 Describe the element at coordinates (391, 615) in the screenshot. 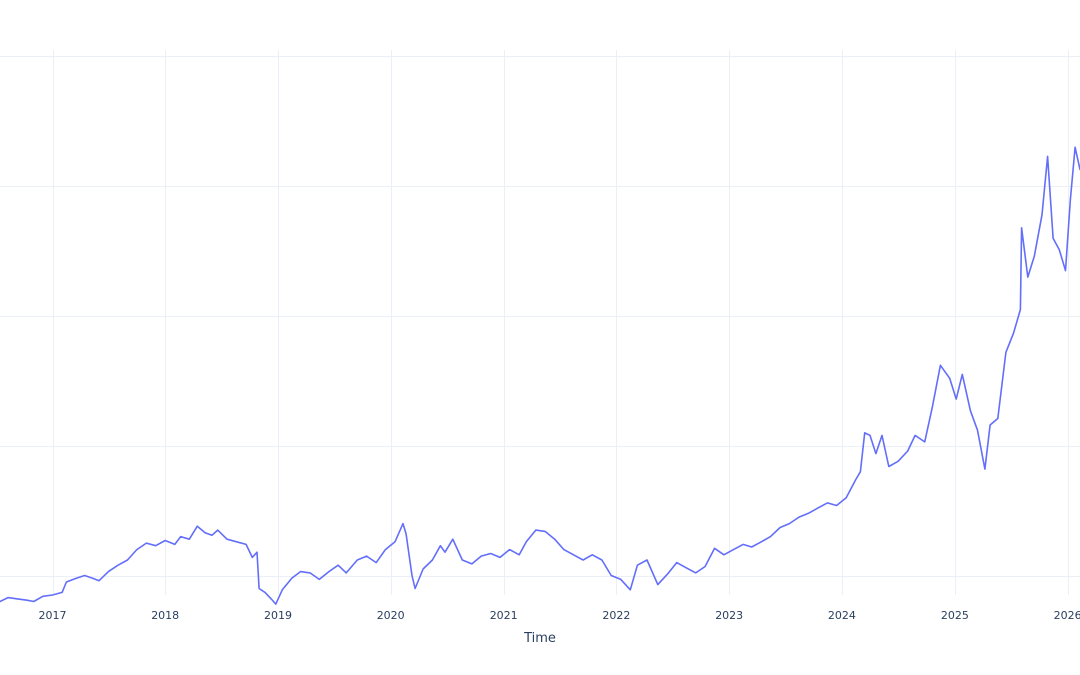

I see `x-tick-label-2020: 2020` at that location.